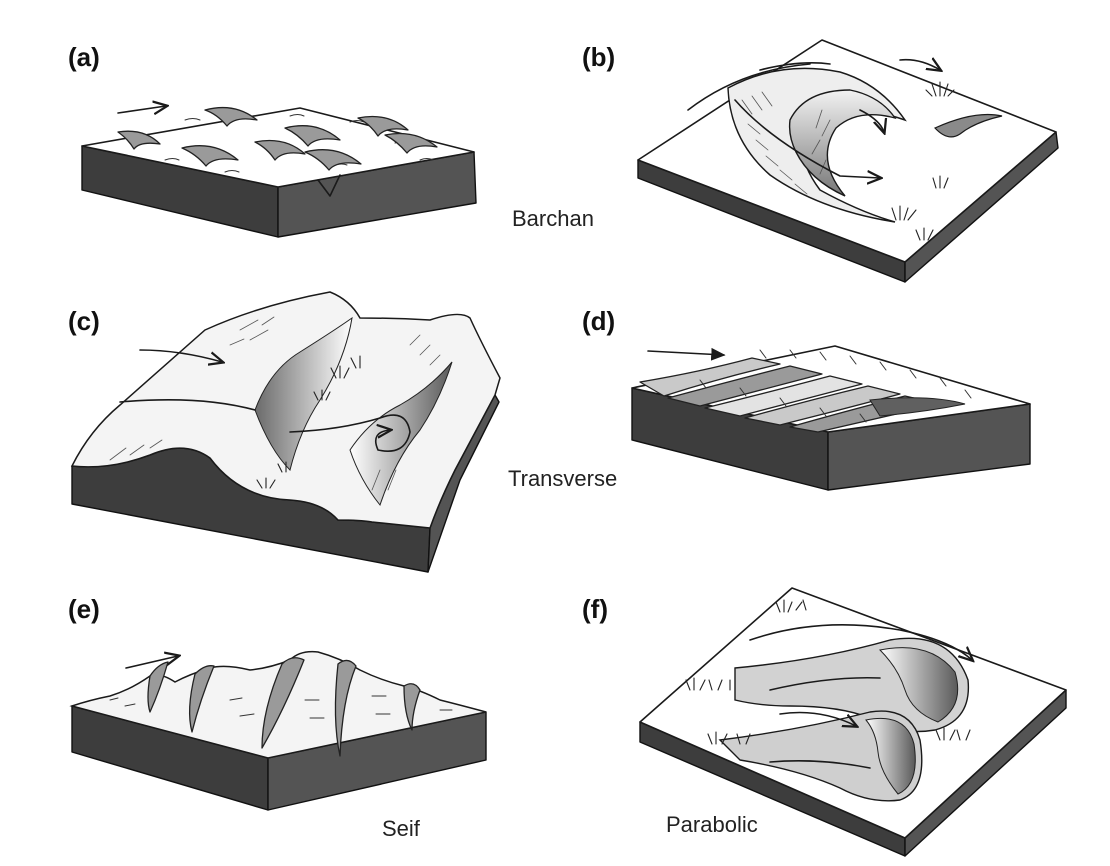 Image resolution: width=1110 pixels, height=866 pixels. I want to click on panel-b: (b) Barchan, so click(785, 161).